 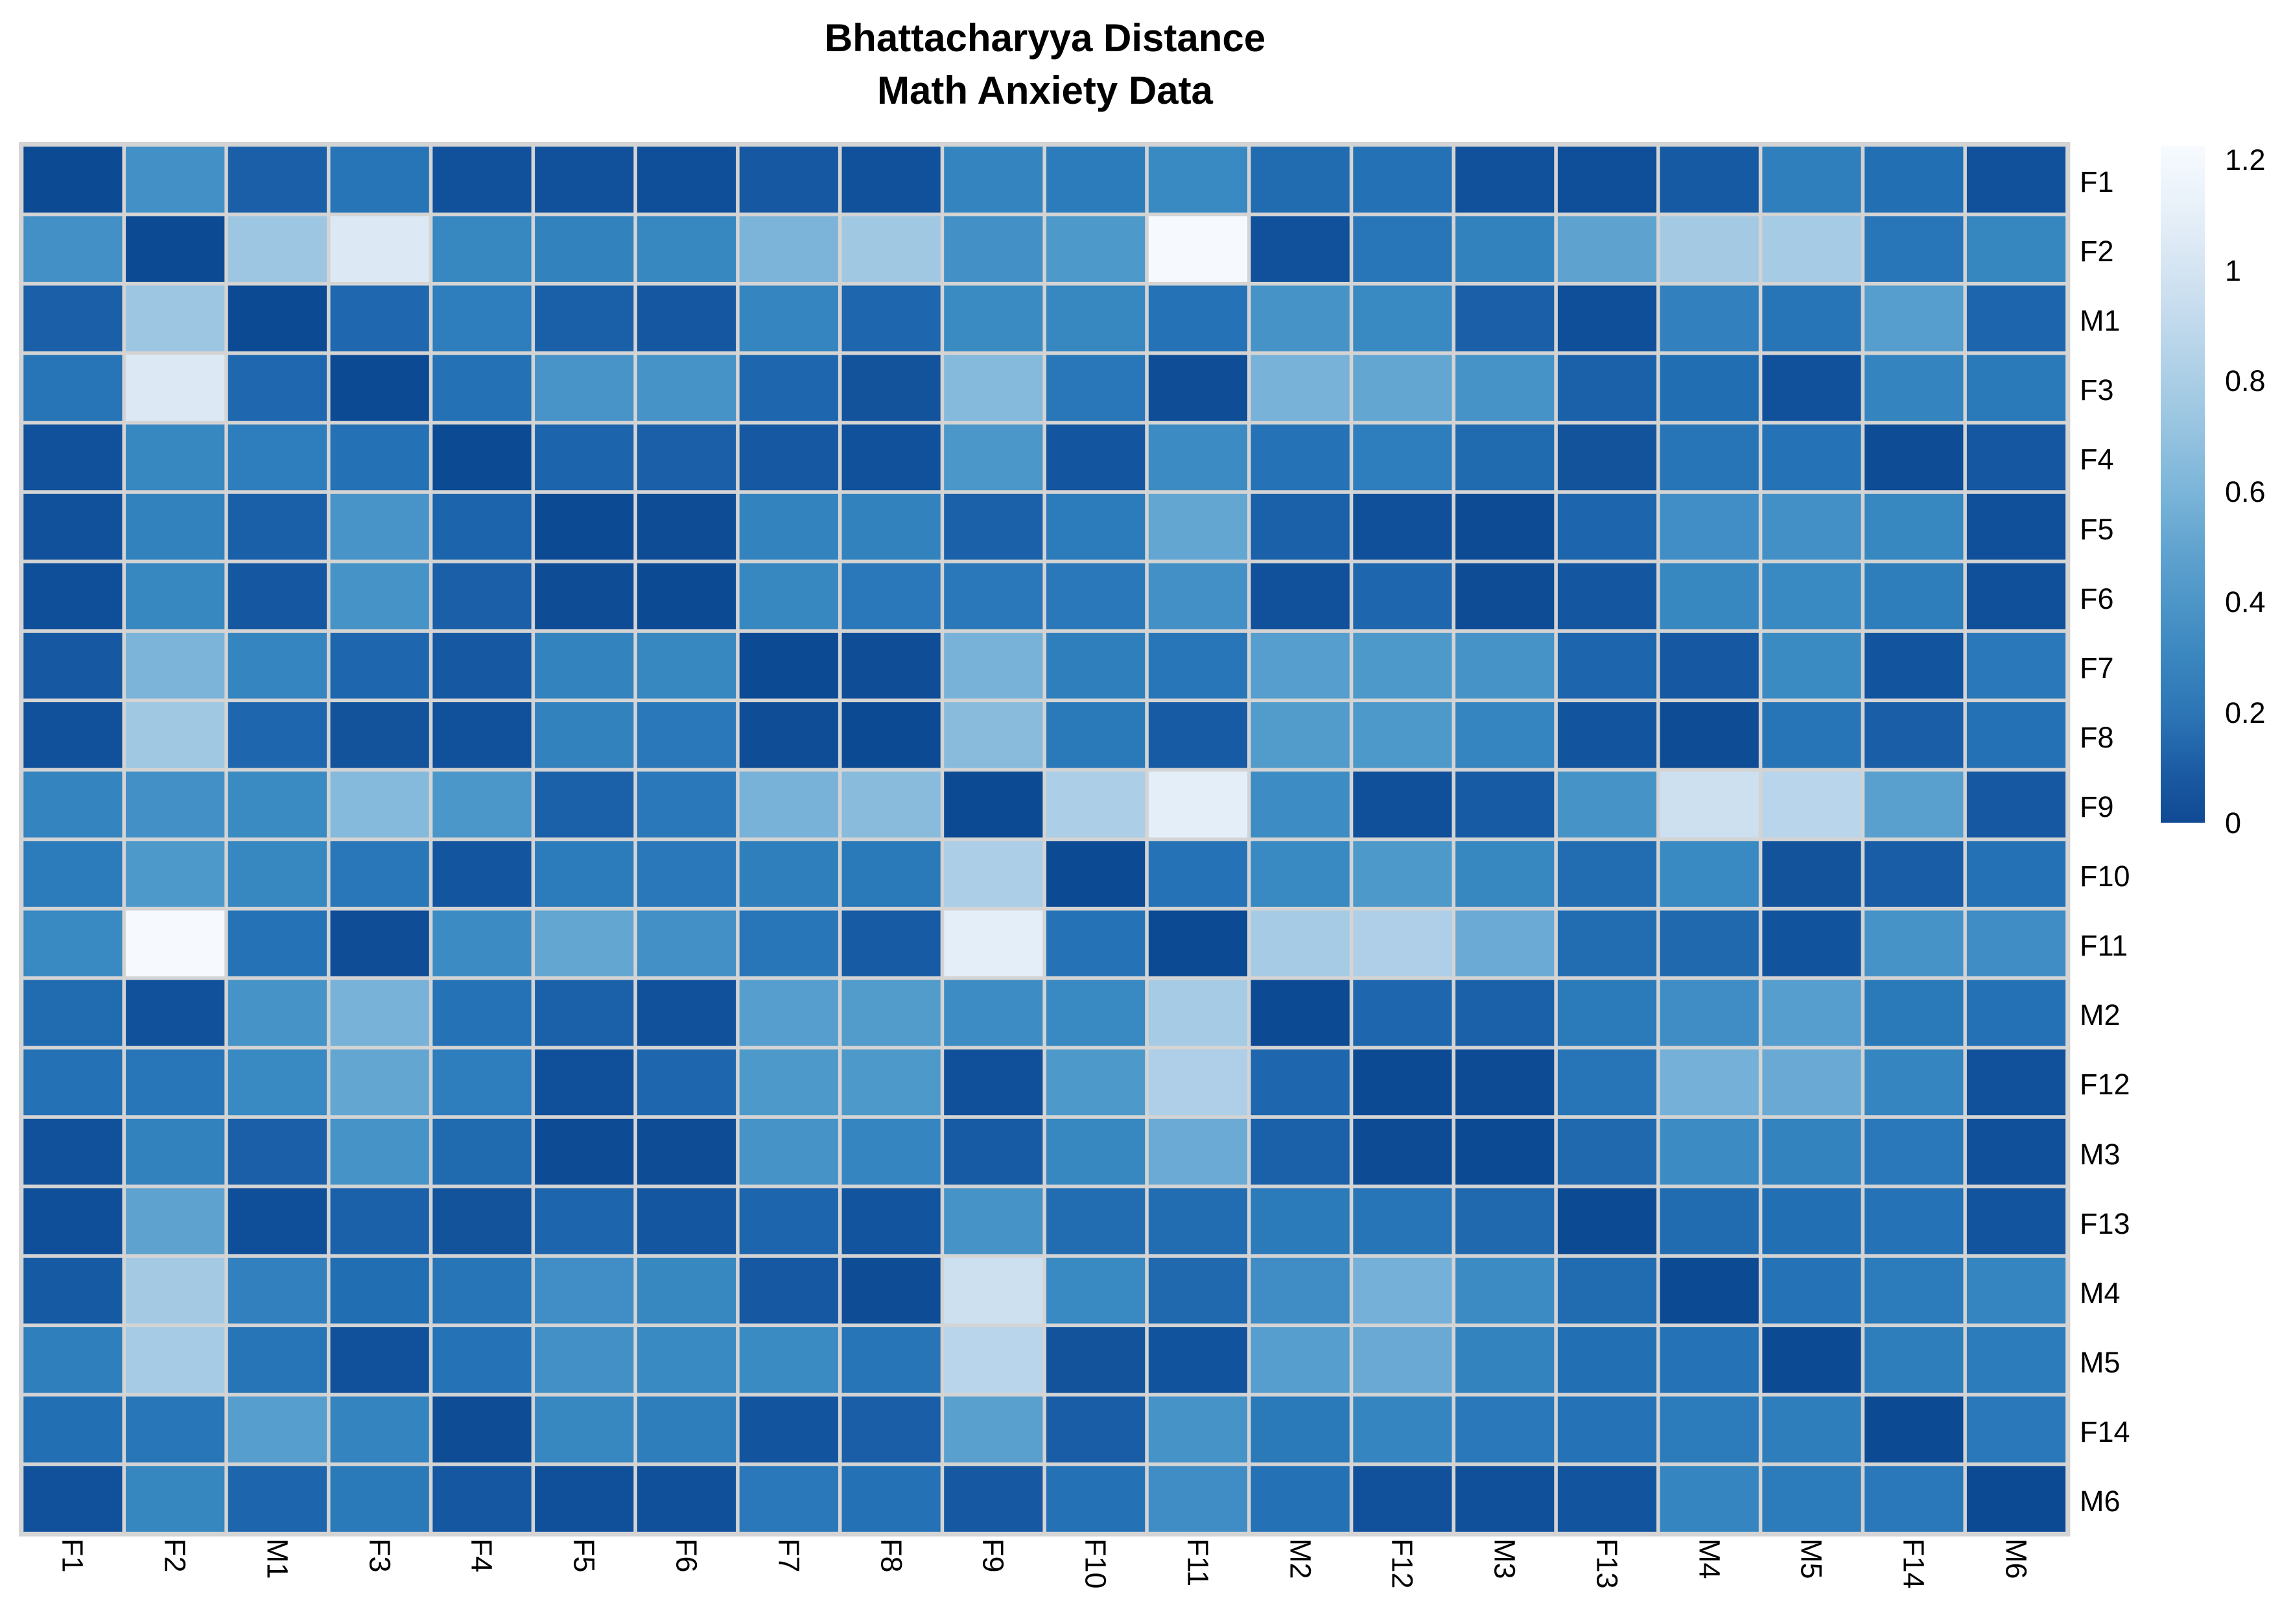 What do you see at coordinates (2233, 823) in the screenshot?
I see `svg-text: 0` at bounding box center [2233, 823].